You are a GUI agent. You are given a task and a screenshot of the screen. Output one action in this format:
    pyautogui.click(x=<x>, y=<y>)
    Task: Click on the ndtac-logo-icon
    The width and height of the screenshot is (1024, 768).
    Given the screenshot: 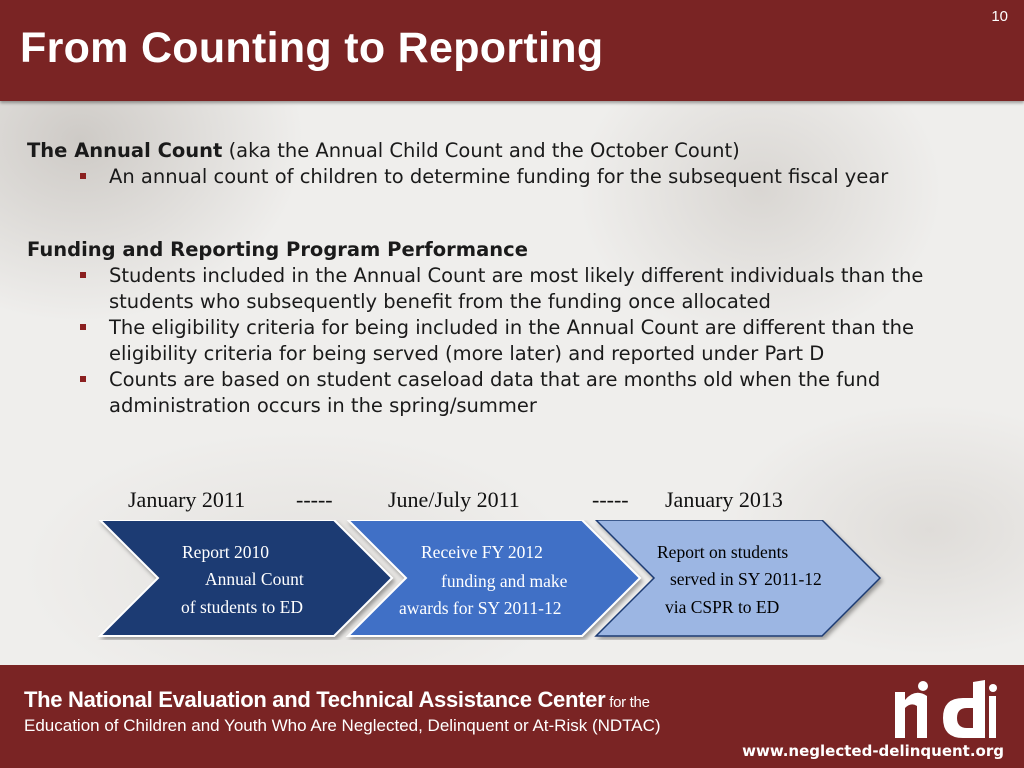 What is the action you would take?
    pyautogui.click(x=946, y=709)
    